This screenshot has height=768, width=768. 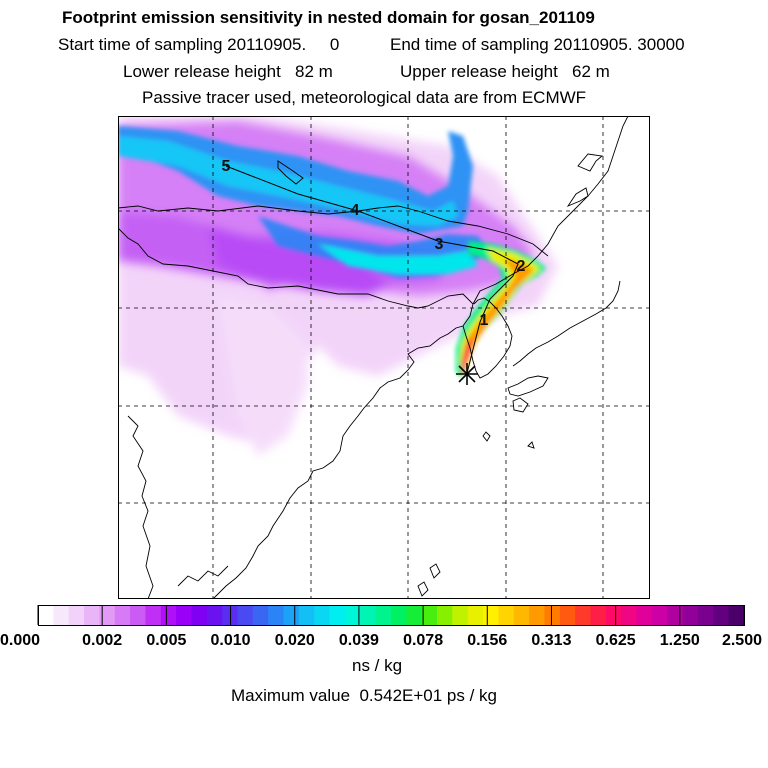 I want to click on colorbar-tick-label: 0.020, so click(x=295, y=640).